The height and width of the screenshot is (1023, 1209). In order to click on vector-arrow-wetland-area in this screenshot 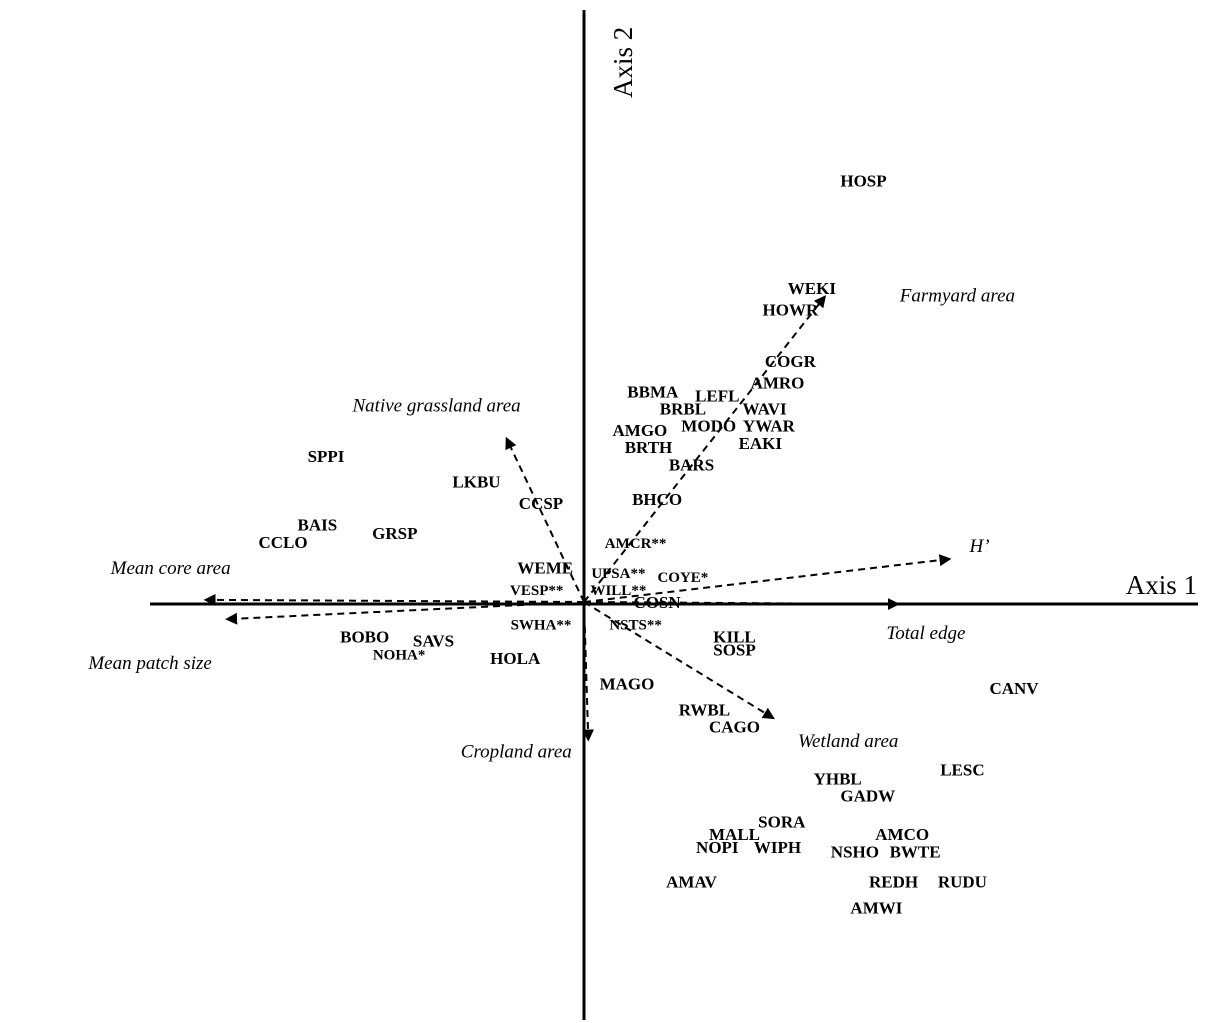, I will do `click(679, 660)`.